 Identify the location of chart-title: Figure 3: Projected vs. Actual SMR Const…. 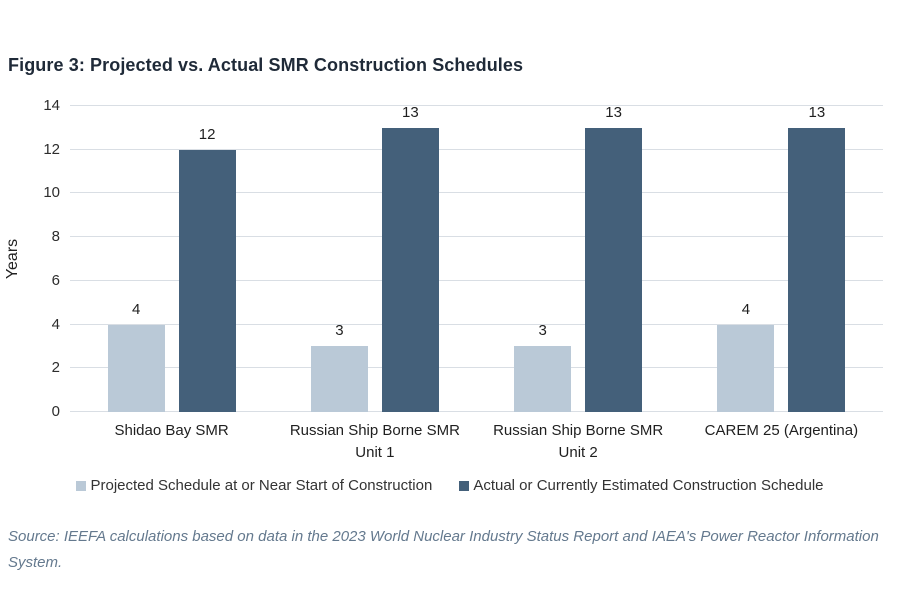
(266, 65).